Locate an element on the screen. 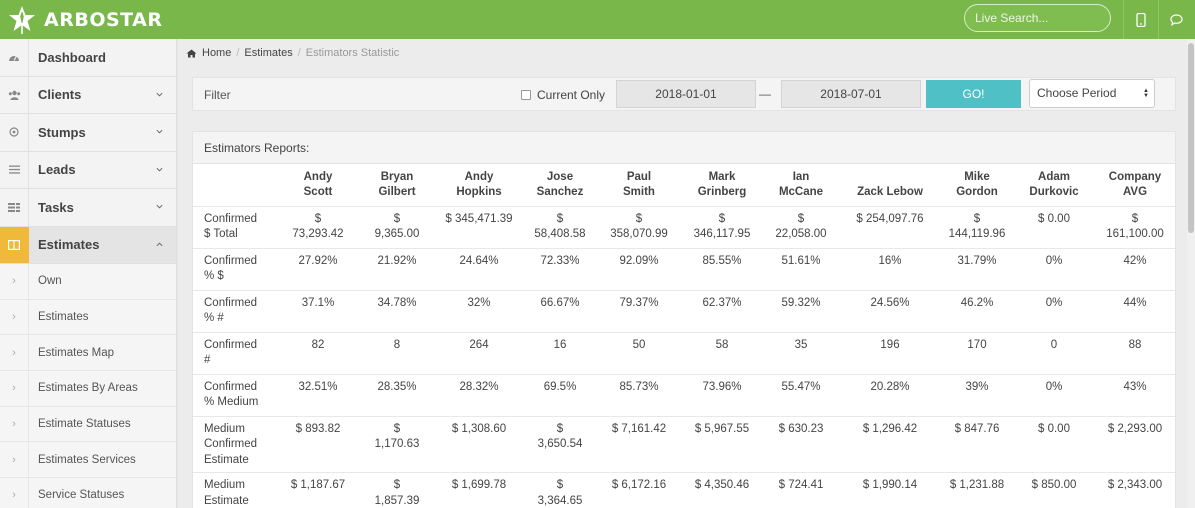 Image resolution: width=1195 pixels, height=508 pixels. table-cell: $ 5,967.55 is located at coordinates (722, 444).